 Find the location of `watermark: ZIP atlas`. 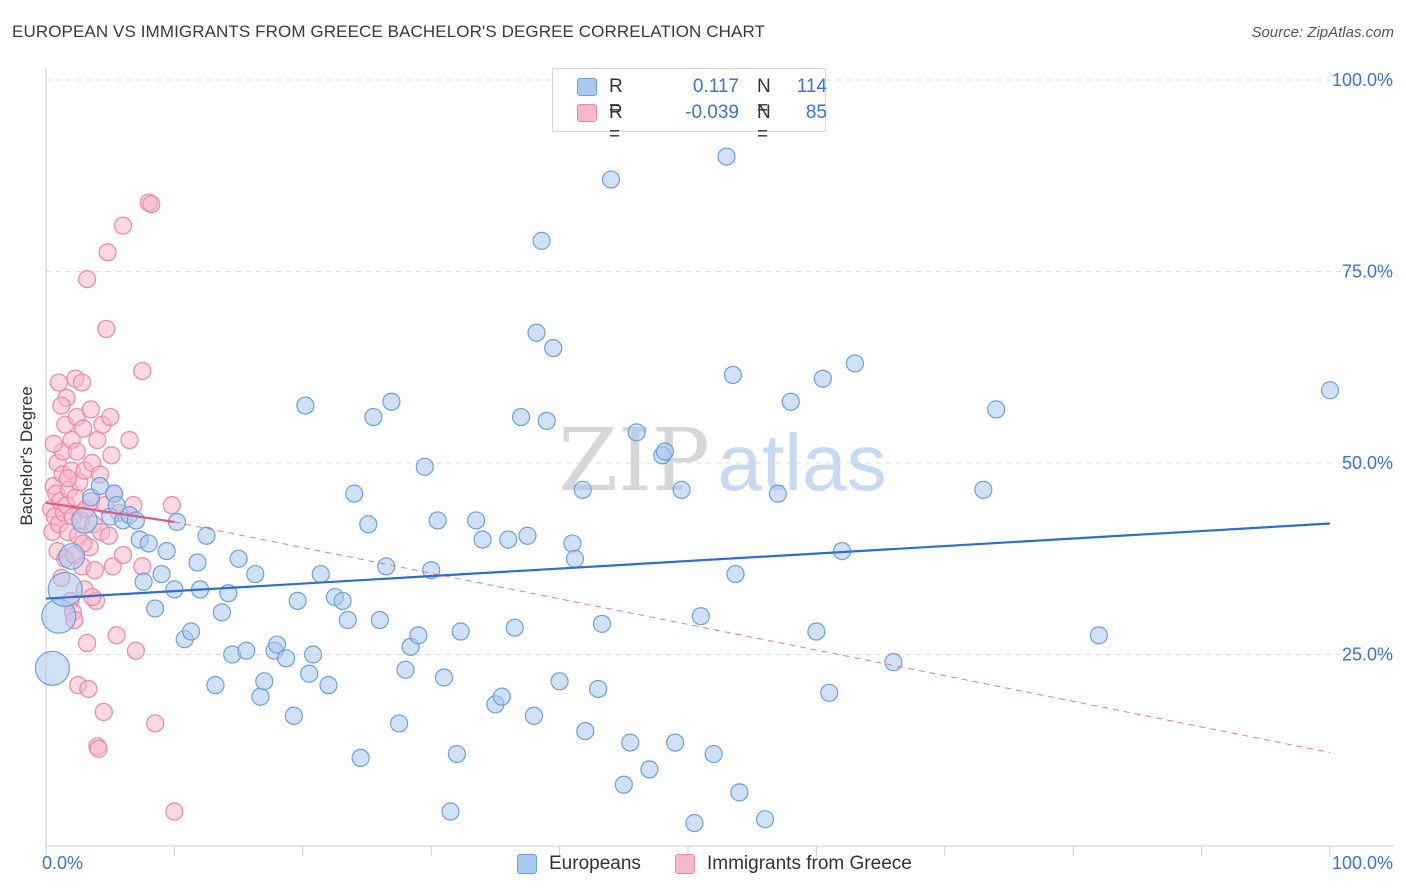

watermark: ZIP atlas is located at coordinates (722, 461).